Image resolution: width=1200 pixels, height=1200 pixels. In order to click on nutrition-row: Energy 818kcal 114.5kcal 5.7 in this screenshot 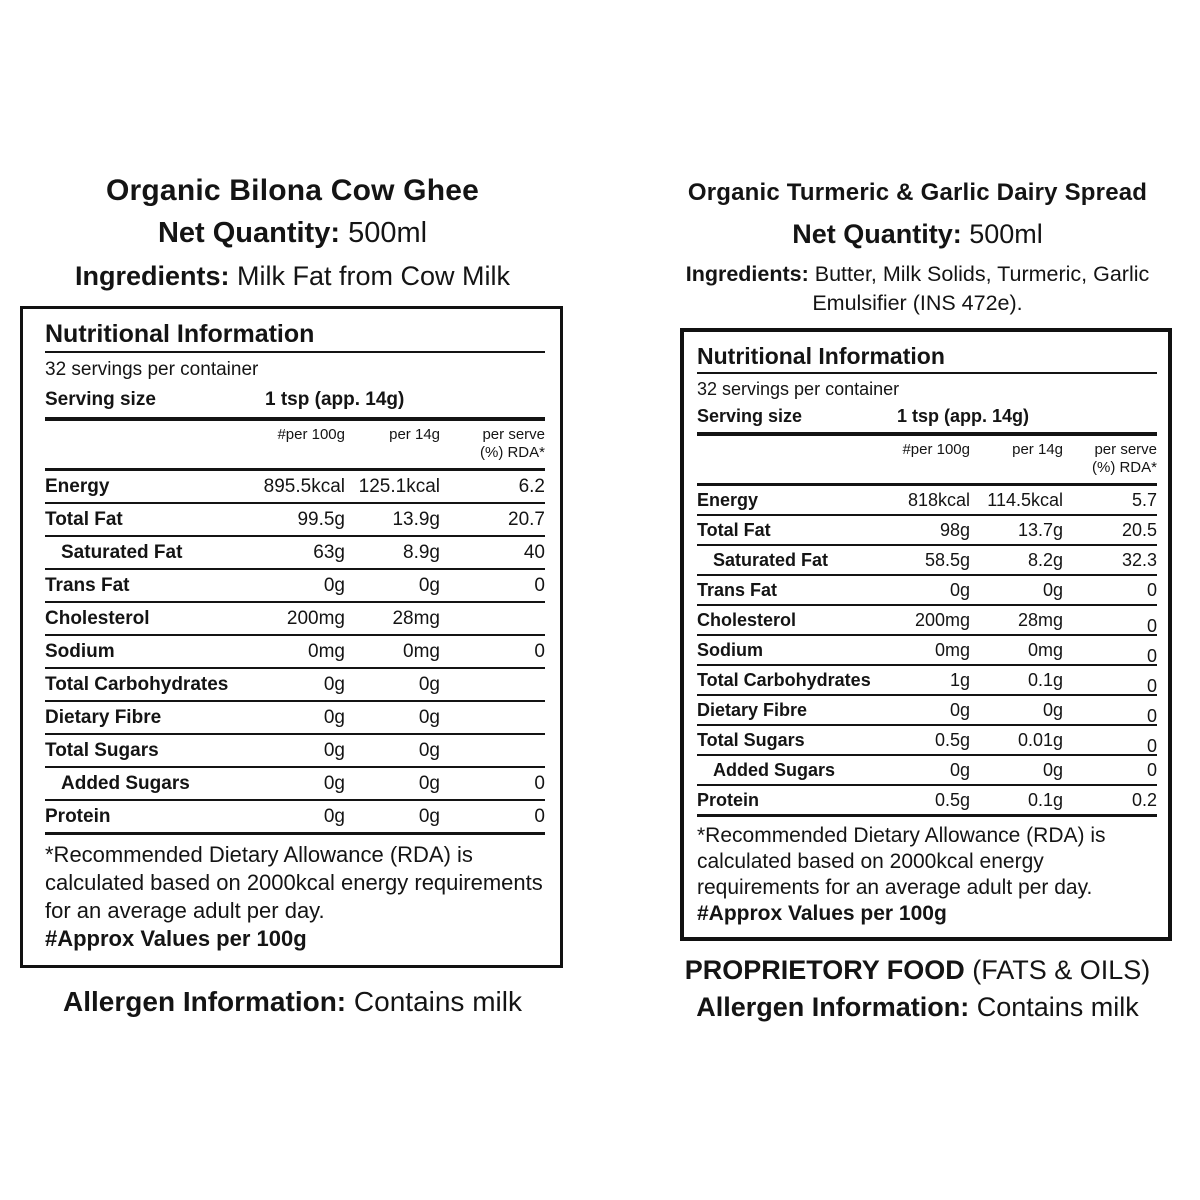, I will do `click(927, 500)`.